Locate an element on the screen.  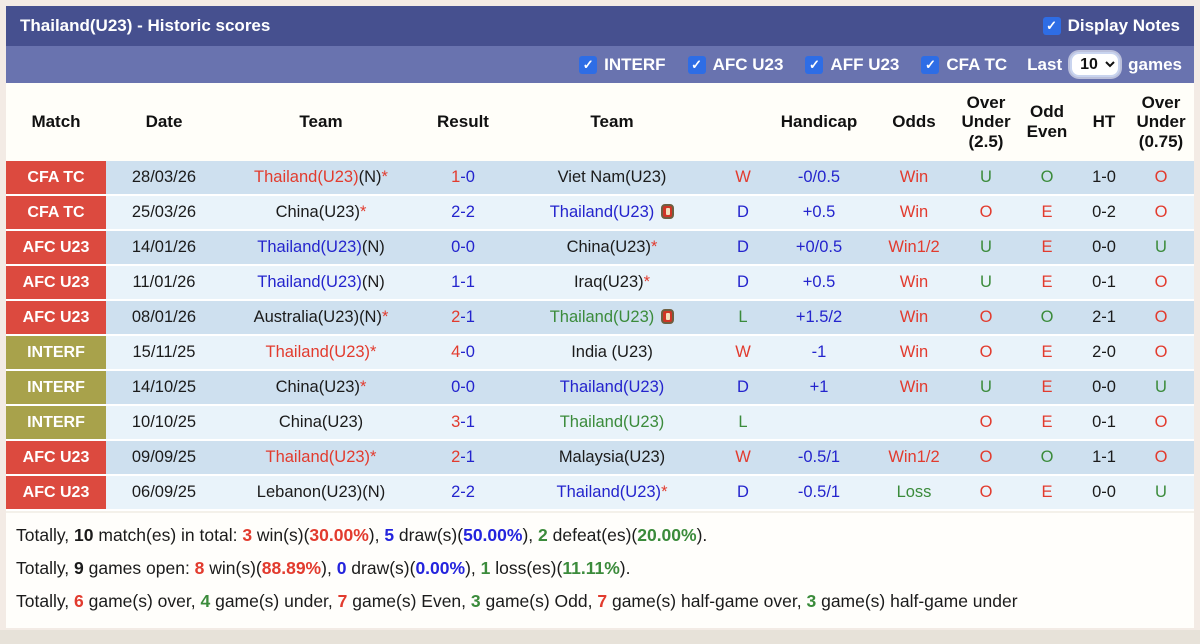
summary-segment: loss(es)( is located at coordinates (526, 568).